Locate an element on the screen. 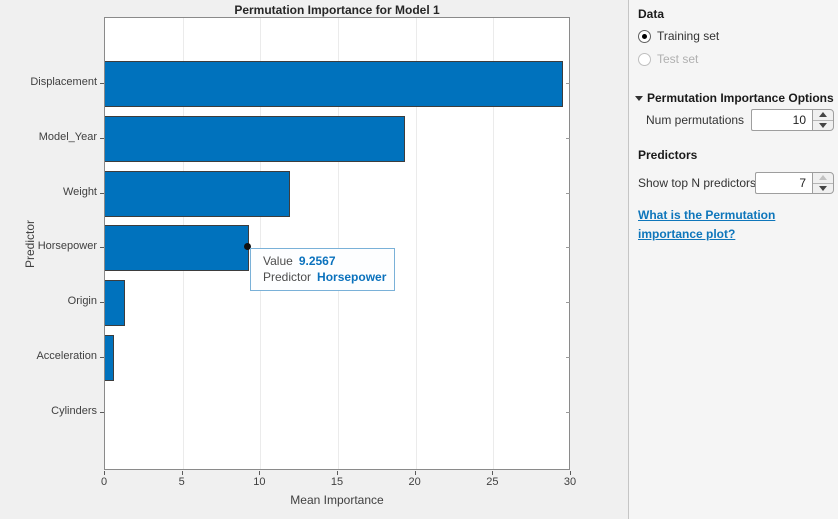  y-tick-label: Displacement is located at coordinates (63, 82).